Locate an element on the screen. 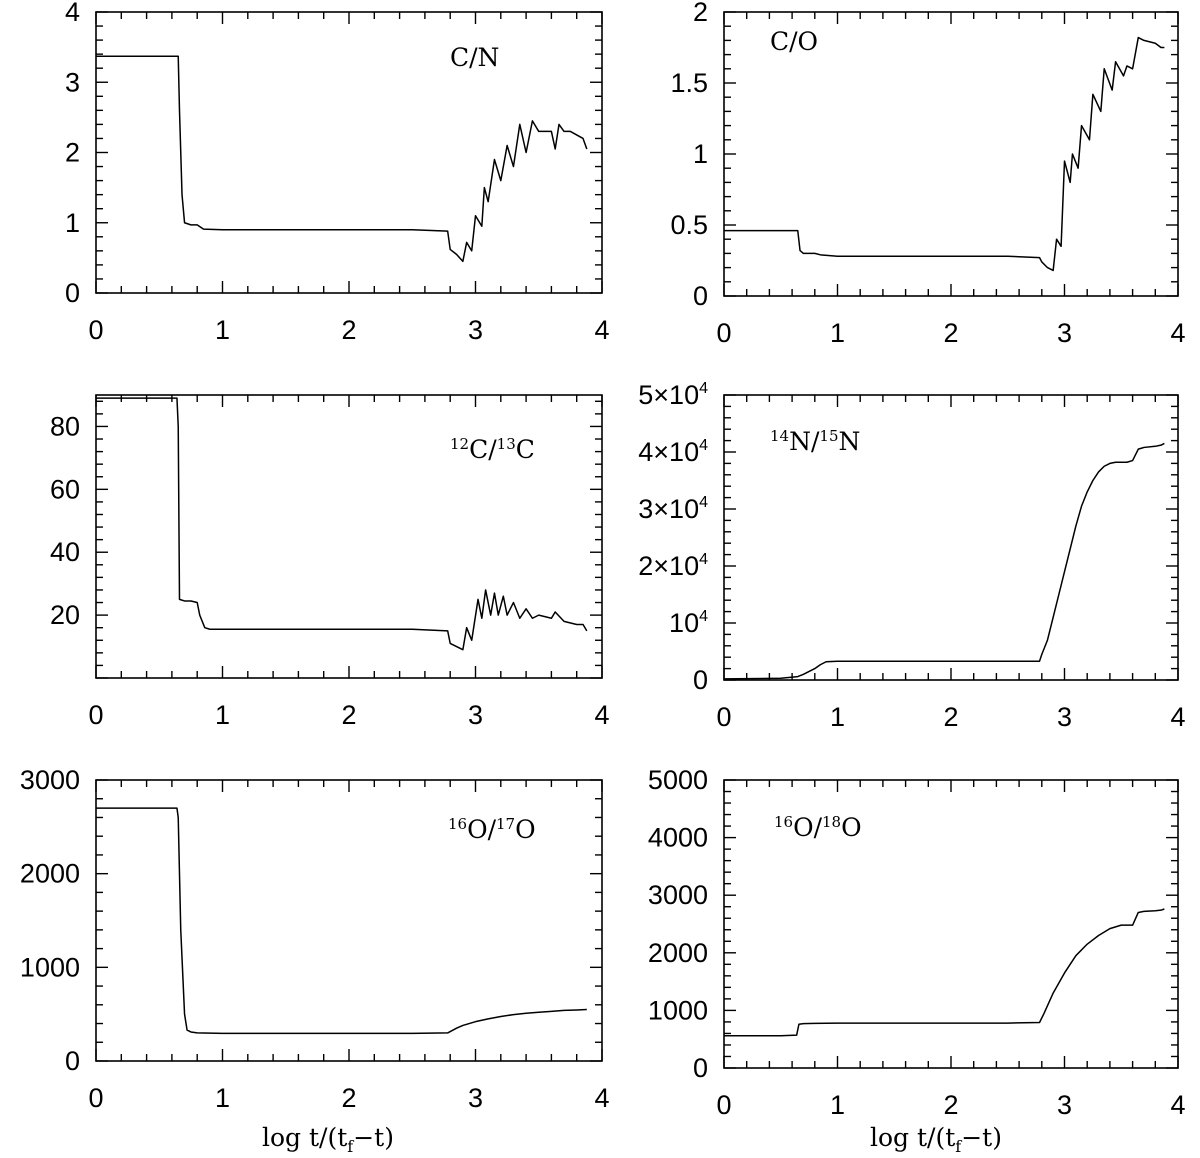  y-tick-label: 4000 is located at coordinates (678, 838).